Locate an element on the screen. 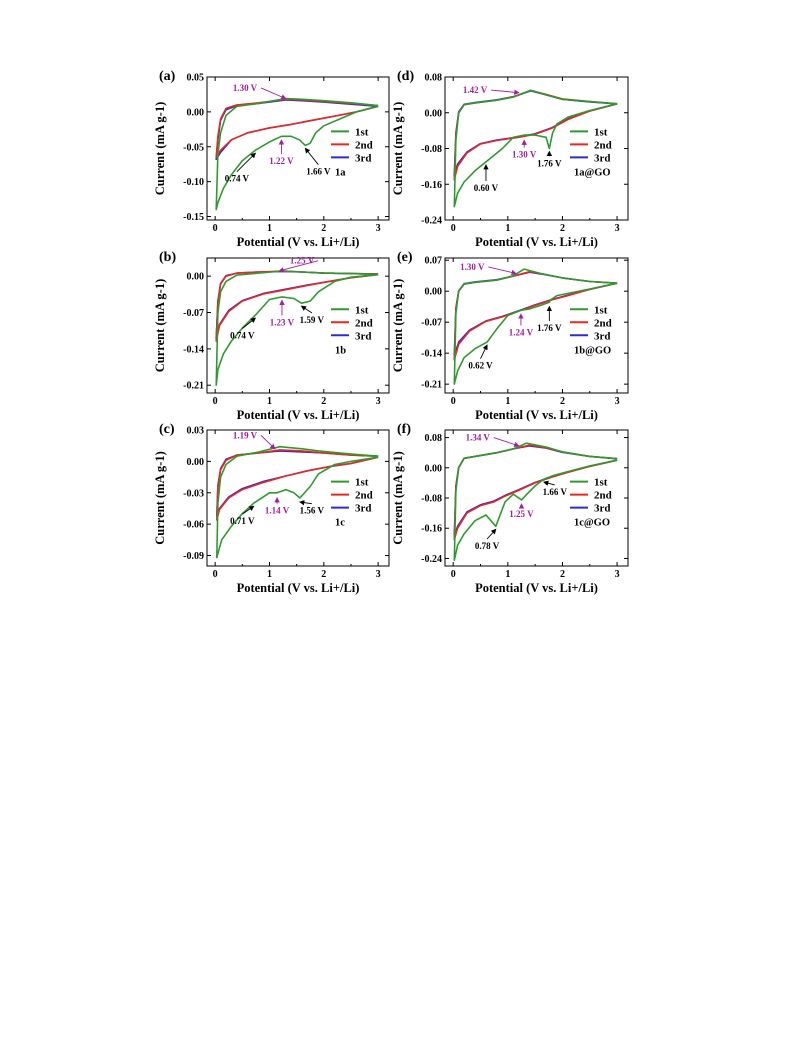 Image resolution: width=793 pixels, height=1057 pixels. y-tick-label: -0.09 is located at coordinates (193, 556).